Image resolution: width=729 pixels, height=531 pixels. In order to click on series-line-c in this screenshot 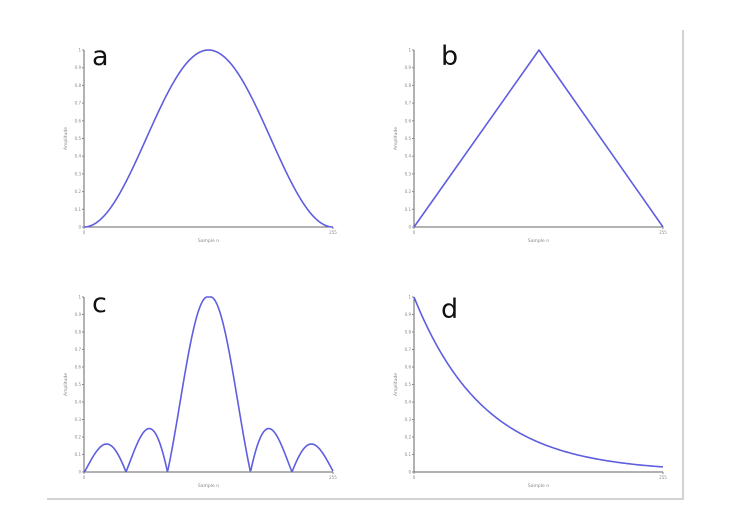, I will do `click(208, 384)`.